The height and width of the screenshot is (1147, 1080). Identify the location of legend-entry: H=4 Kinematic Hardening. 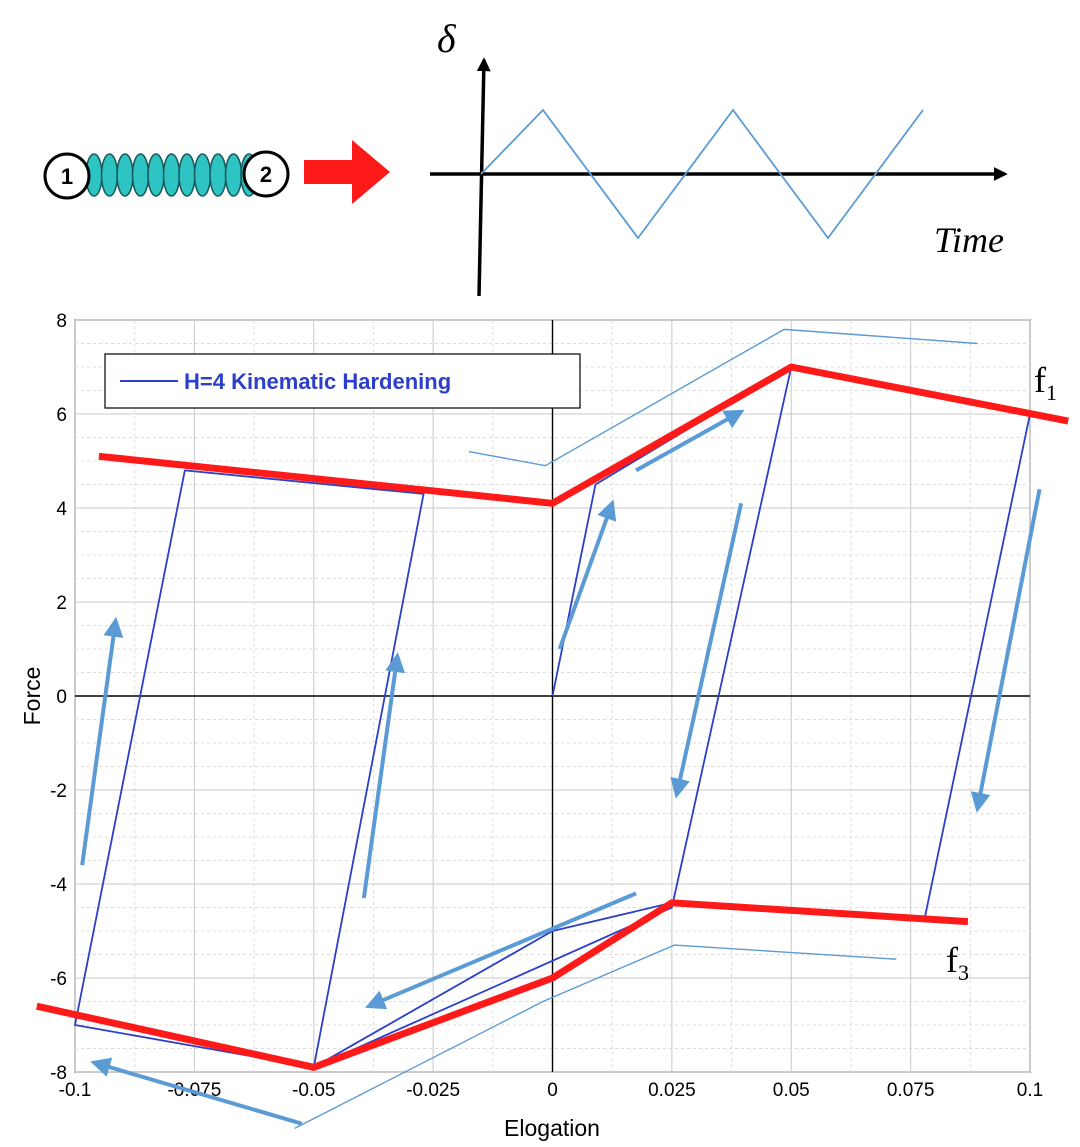
(317, 381).